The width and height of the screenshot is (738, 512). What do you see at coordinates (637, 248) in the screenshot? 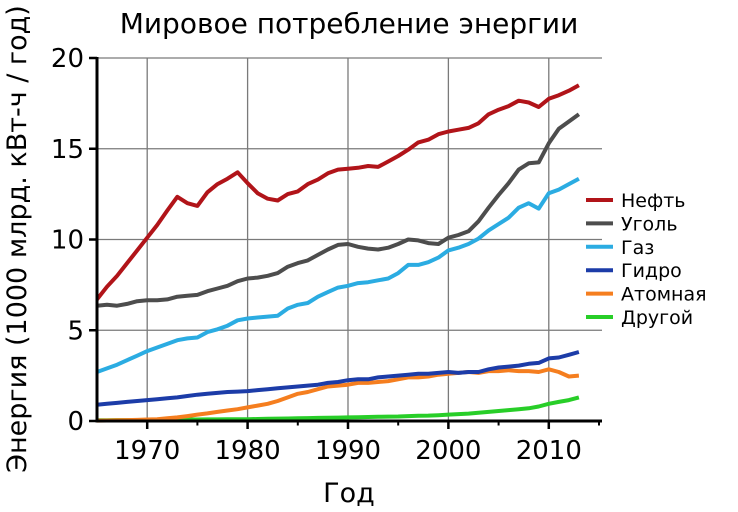
I see `legend-label-gas: Газ` at bounding box center [637, 248].